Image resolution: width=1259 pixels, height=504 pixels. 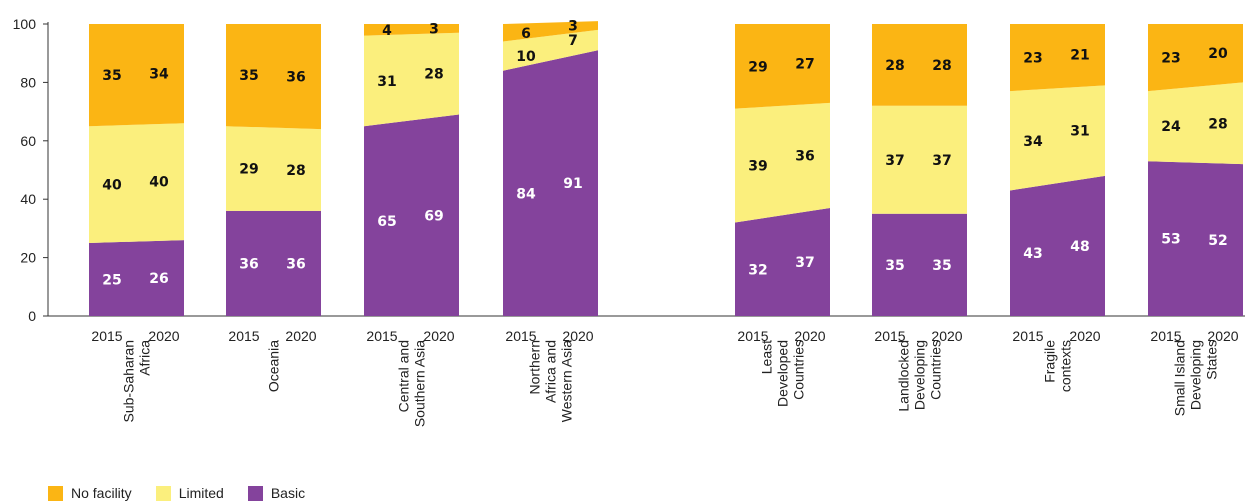 What do you see at coordinates (1195, 58) in the screenshot?
I see `segment-no_facility-small-island-developing-states` at bounding box center [1195, 58].